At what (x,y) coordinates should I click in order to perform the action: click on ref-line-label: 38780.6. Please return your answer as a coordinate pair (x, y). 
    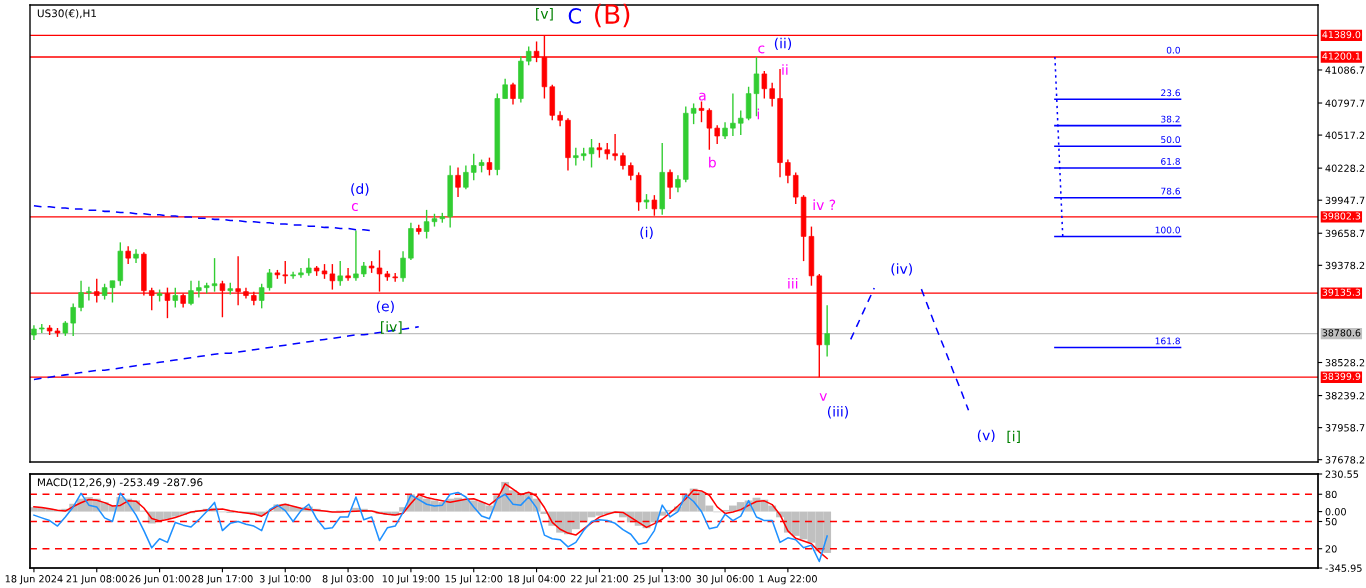
    Looking at the image, I should click on (1341, 333).